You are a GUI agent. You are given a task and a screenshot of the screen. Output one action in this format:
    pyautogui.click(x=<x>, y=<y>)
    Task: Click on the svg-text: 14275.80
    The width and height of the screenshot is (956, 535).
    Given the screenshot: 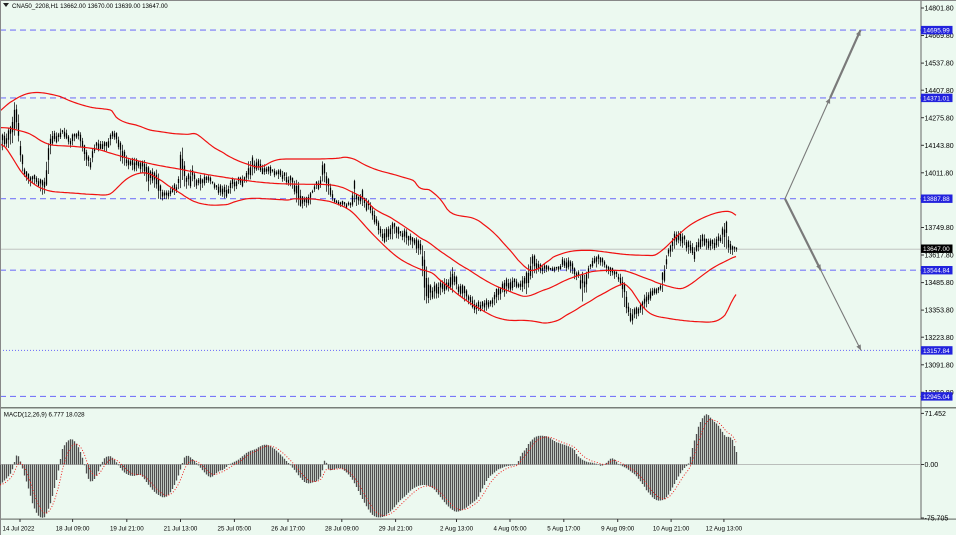 What is the action you would take?
    pyautogui.click(x=939, y=118)
    